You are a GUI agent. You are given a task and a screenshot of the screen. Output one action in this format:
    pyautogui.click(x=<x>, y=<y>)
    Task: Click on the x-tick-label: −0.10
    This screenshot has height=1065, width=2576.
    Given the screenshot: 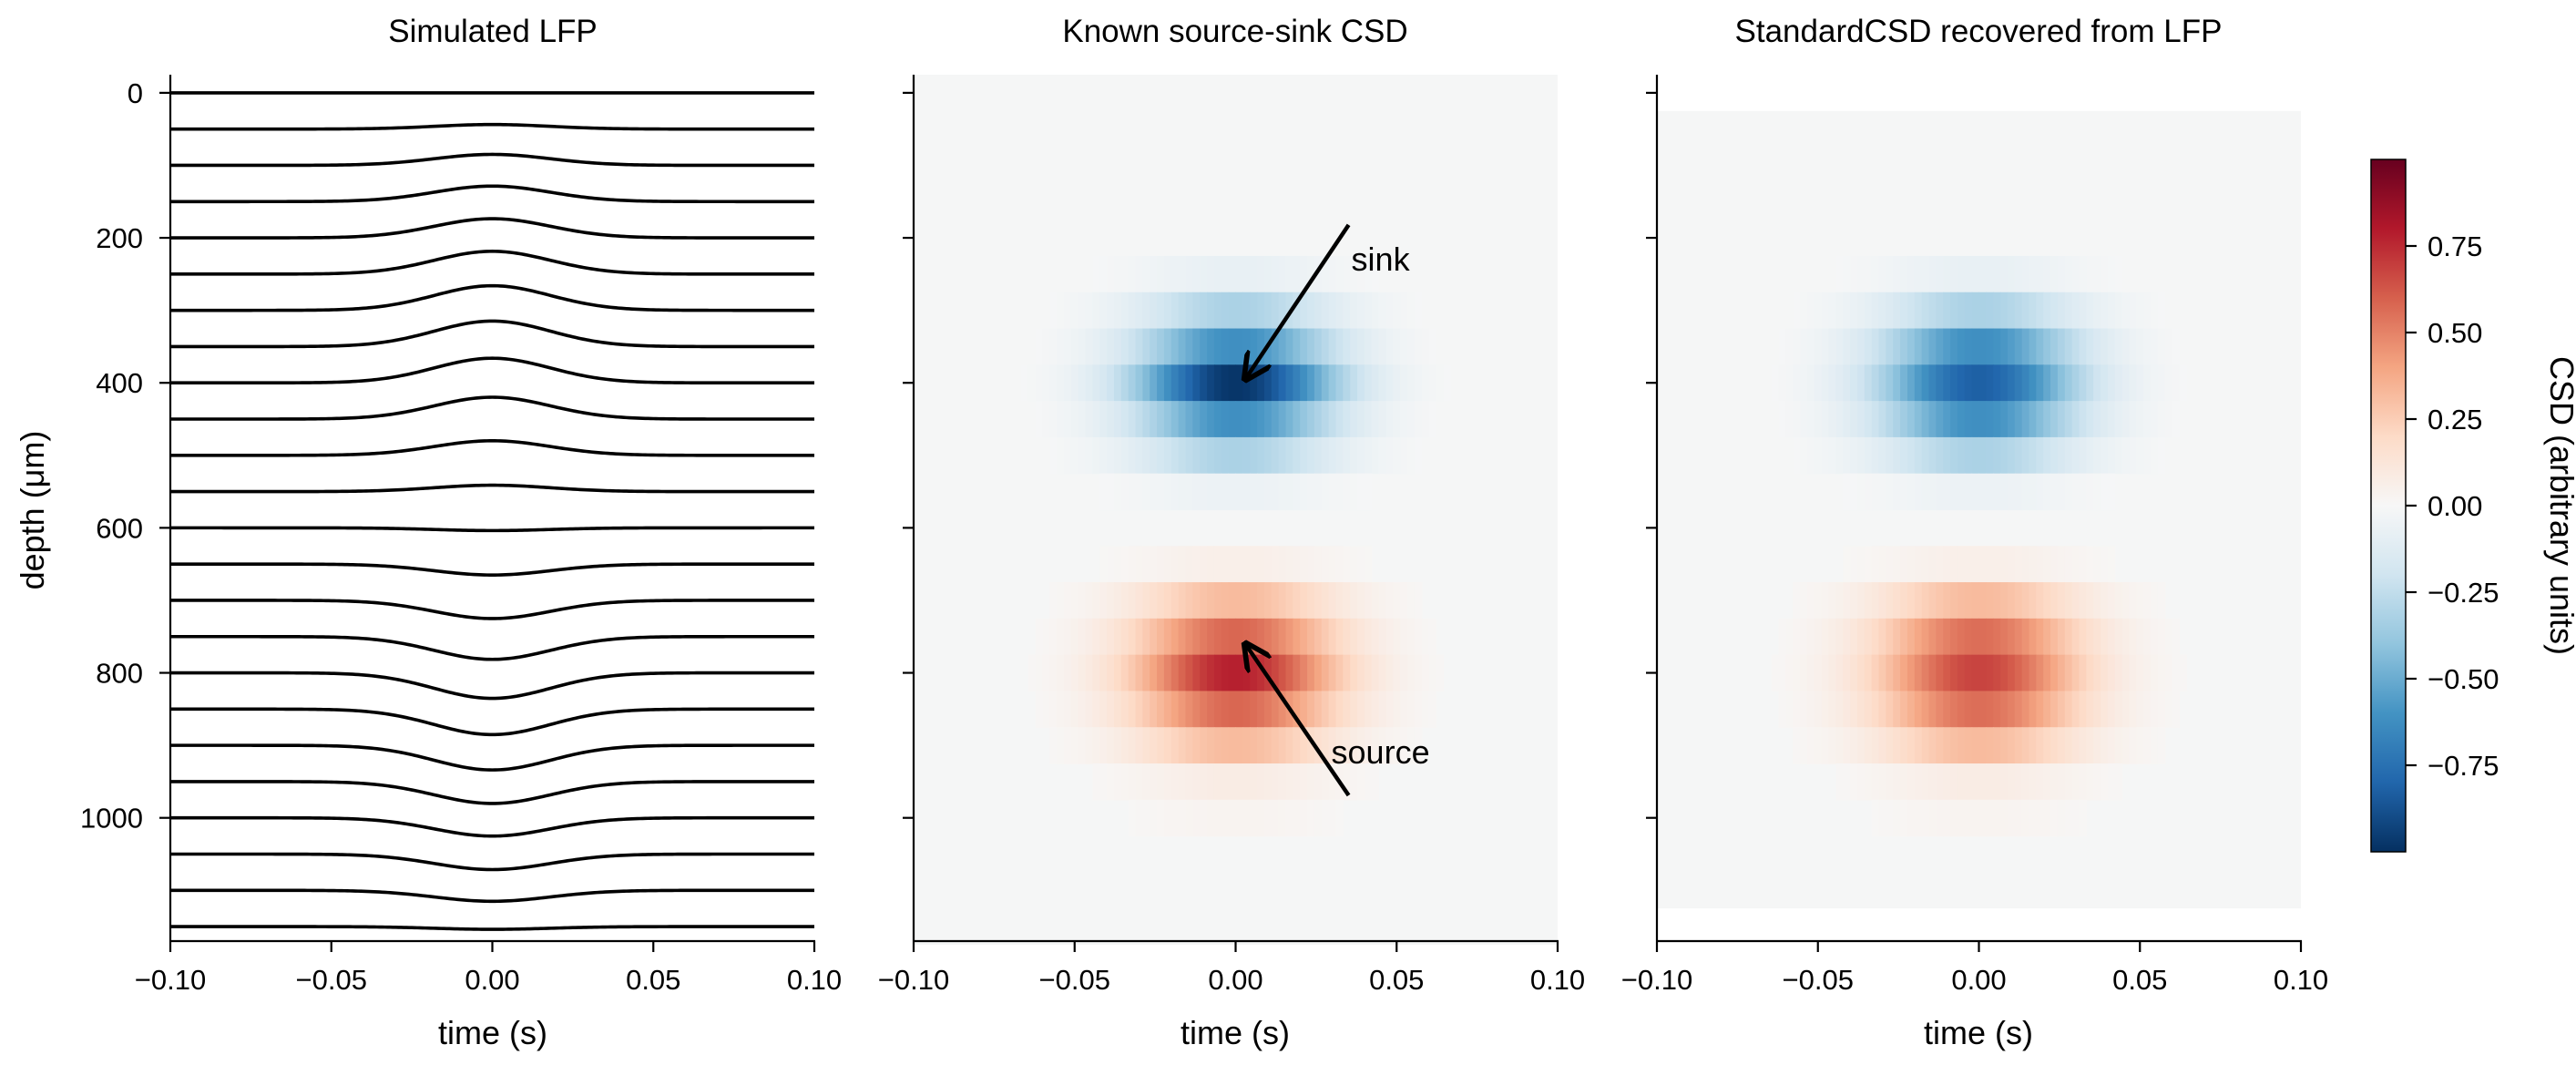 What is the action you would take?
    pyautogui.click(x=1656, y=980)
    